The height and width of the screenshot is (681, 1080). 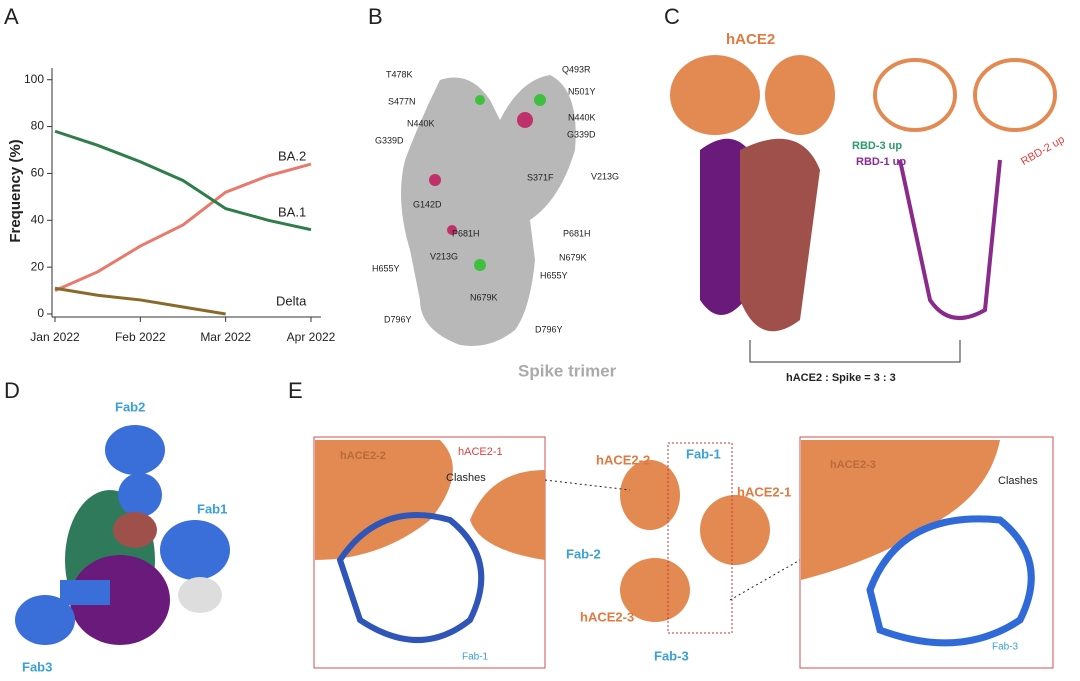 I want to click on label: Fab3, so click(x=37, y=666).